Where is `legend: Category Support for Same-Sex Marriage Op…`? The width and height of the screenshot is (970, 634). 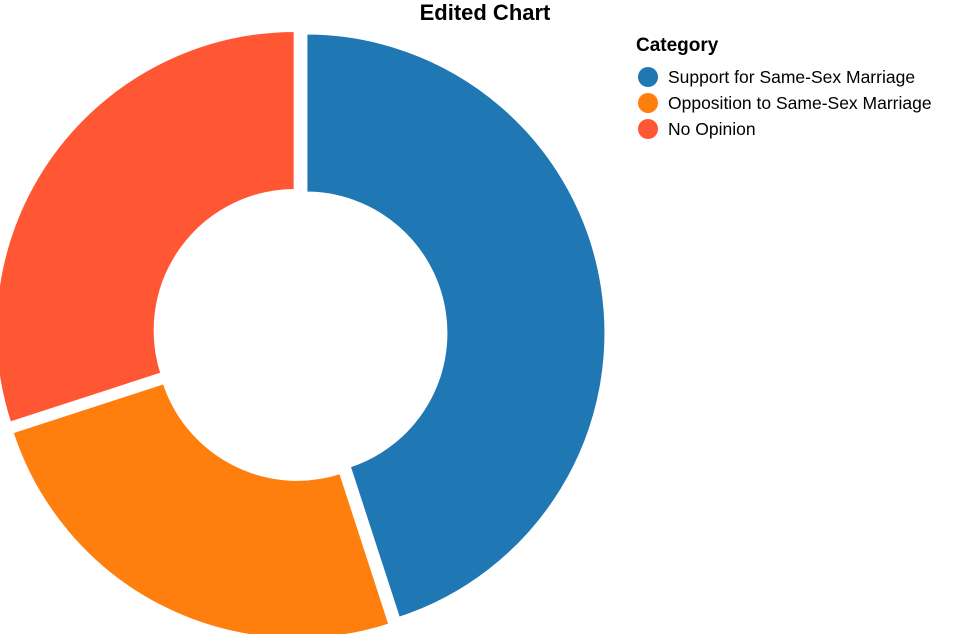 legend: Category Support for Same-Sex Marriage Op… is located at coordinates (784, 87).